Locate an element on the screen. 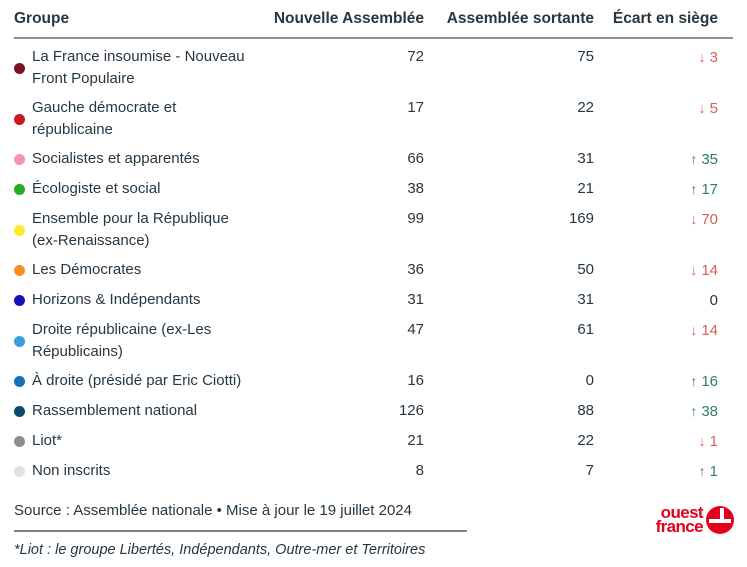  assemblee-sortante-value: 169 is located at coordinates (581, 218).